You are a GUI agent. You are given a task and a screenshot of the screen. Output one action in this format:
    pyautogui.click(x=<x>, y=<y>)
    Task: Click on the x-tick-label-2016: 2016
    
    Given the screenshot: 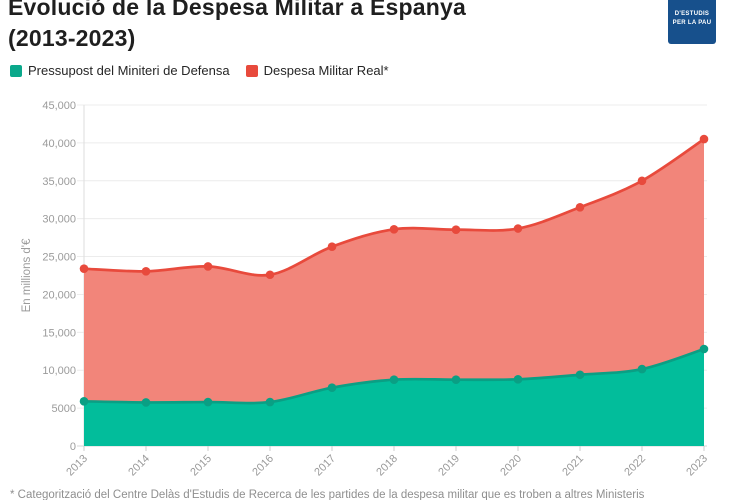 What is the action you would take?
    pyautogui.click(x=263, y=466)
    